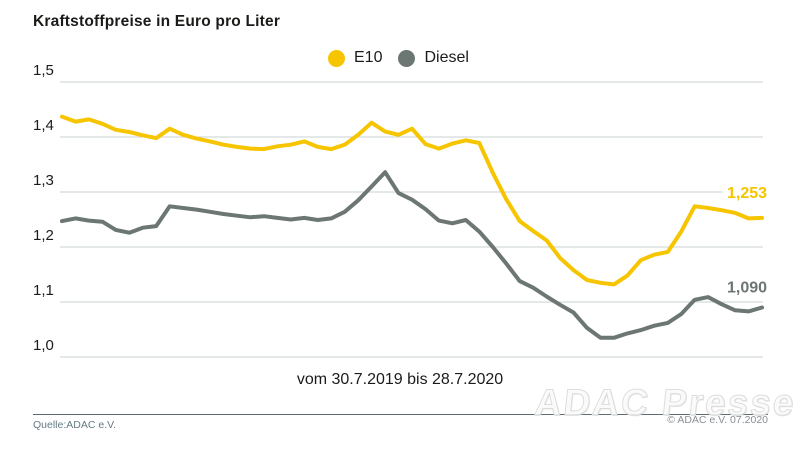 The image size is (800, 450). What do you see at coordinates (43, 345) in the screenshot?
I see `y-axis-tick-label: 1,0` at bounding box center [43, 345].